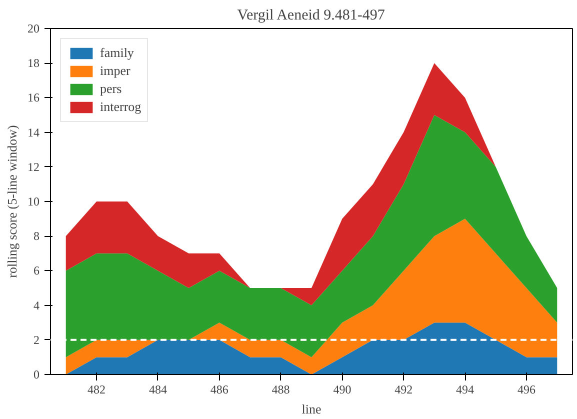 Image resolution: width=577 pixels, height=419 pixels. I want to click on x-tick-label: 482, so click(97, 389).